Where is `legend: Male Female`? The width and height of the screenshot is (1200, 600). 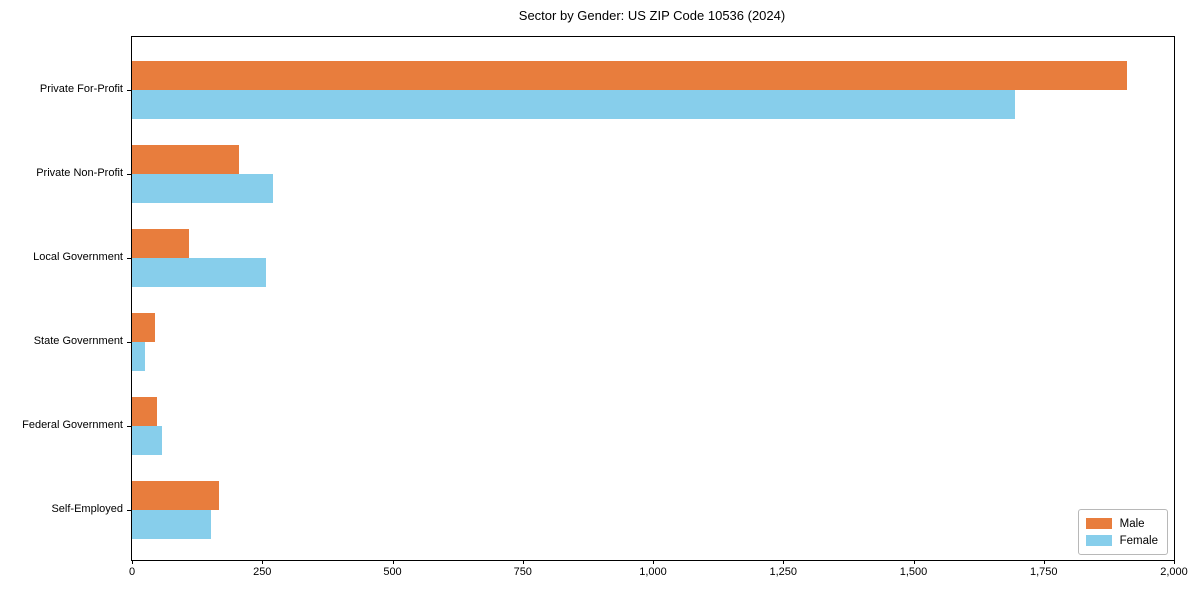
legend: Male Female is located at coordinates (1122, 532).